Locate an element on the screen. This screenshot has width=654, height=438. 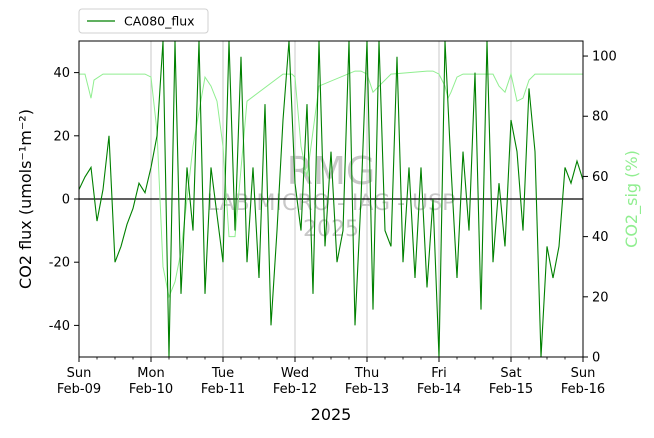
x-tick-label-date: Feb-14 is located at coordinates (439, 389).